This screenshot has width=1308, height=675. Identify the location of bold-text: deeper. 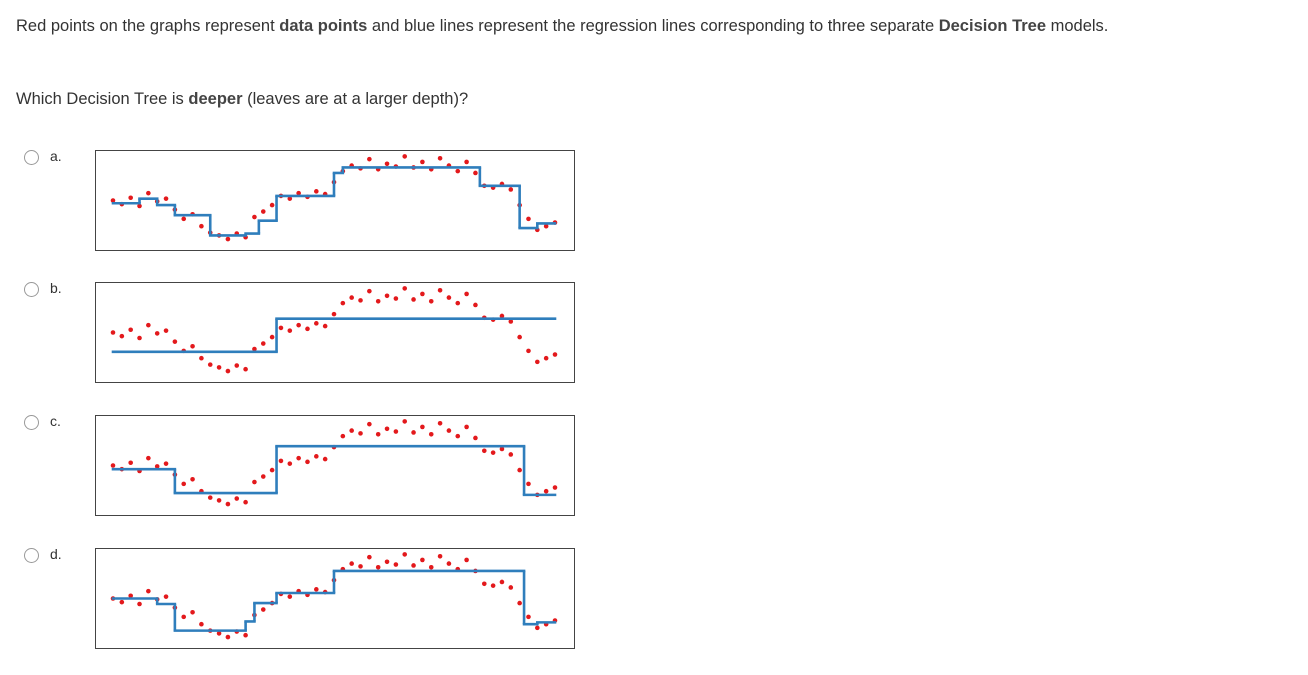
(215, 99).